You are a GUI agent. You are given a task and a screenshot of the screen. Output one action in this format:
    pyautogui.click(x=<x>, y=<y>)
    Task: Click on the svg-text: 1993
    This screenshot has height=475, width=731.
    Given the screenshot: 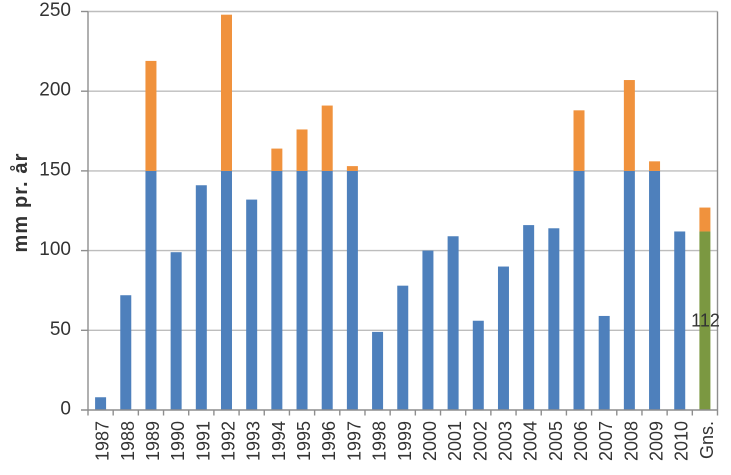 What is the action you would take?
    pyautogui.click(x=254, y=441)
    